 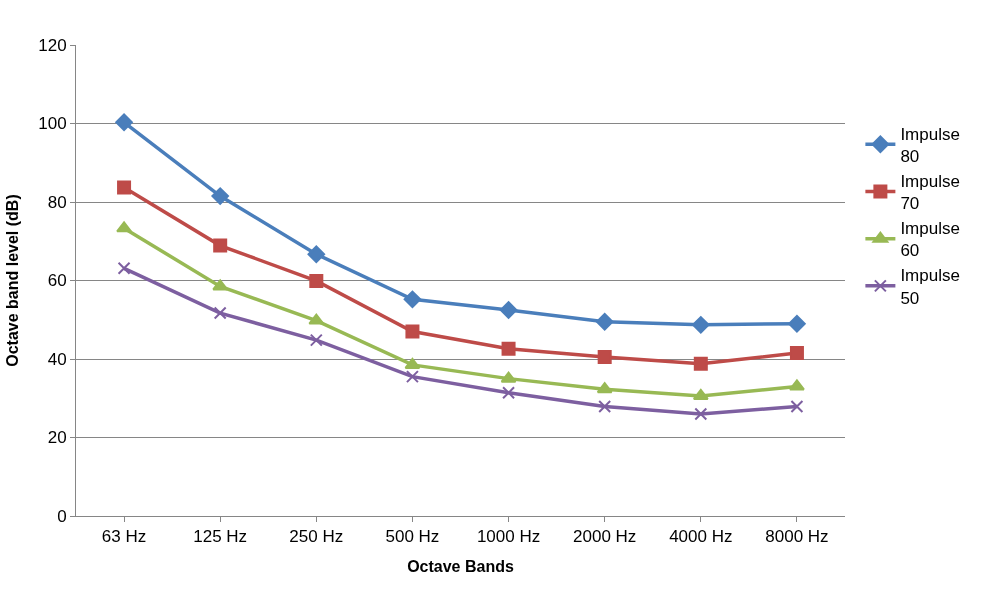 I want to click on legend-label: Impulse 60, so click(x=930, y=240).